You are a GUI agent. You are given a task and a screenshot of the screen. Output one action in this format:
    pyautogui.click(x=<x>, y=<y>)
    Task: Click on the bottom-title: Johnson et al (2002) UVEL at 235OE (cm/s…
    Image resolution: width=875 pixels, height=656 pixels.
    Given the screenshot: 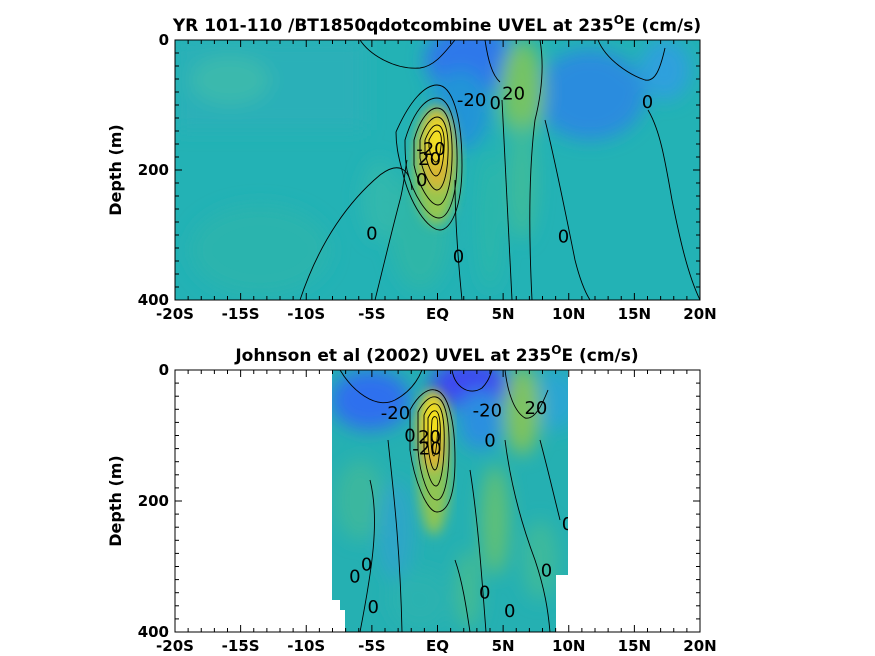 What is the action you would take?
    pyautogui.click(x=436, y=354)
    